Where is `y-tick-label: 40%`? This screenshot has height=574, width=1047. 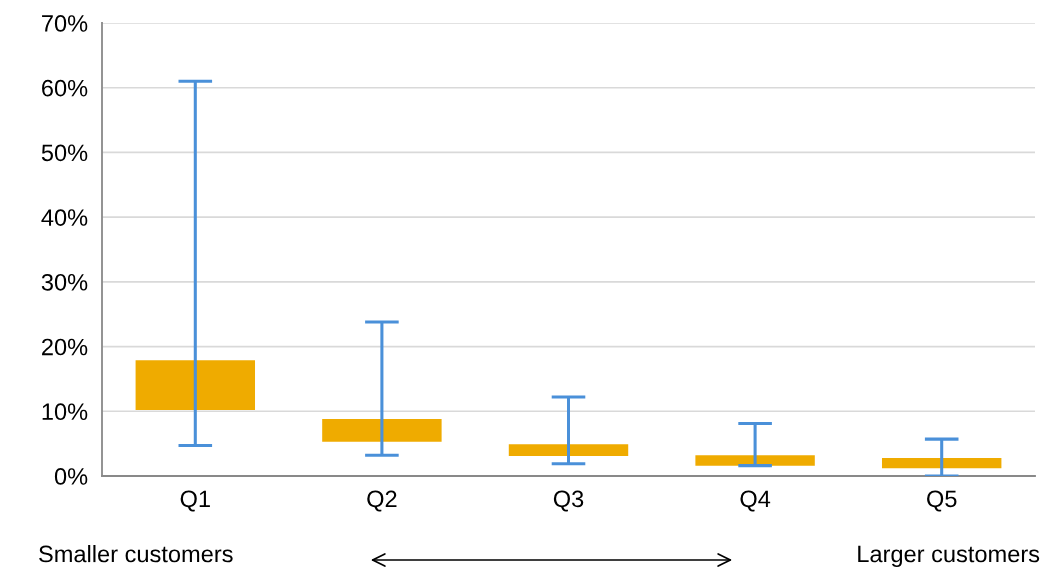 y-tick-label: 40% is located at coordinates (64, 217).